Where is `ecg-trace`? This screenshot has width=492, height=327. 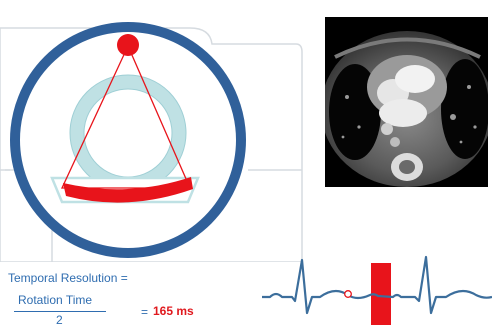 ecg-trace is located at coordinates (377, 285).